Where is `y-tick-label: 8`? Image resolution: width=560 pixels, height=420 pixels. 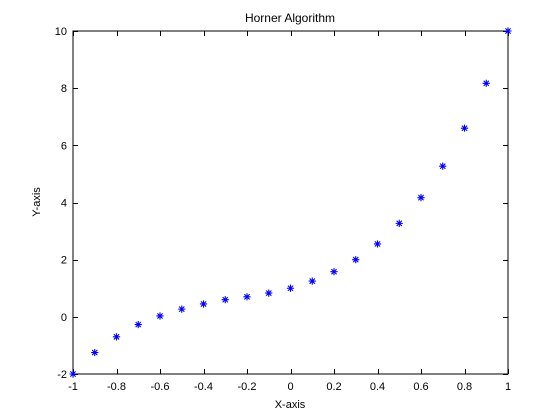 y-tick-label: 8 is located at coordinates (64, 89).